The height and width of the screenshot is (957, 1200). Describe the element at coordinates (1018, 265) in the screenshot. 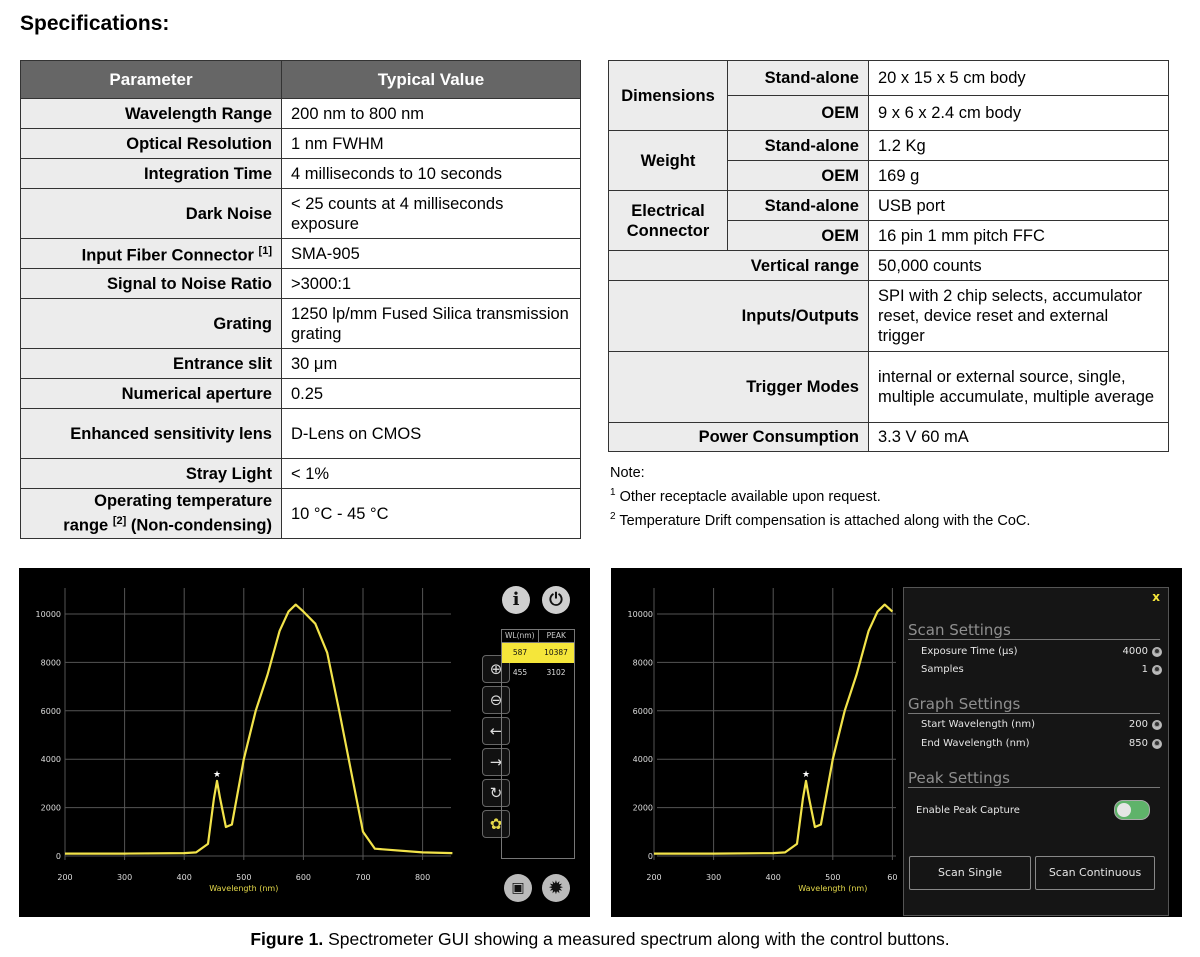

I see `value: 50,000 counts` at that location.